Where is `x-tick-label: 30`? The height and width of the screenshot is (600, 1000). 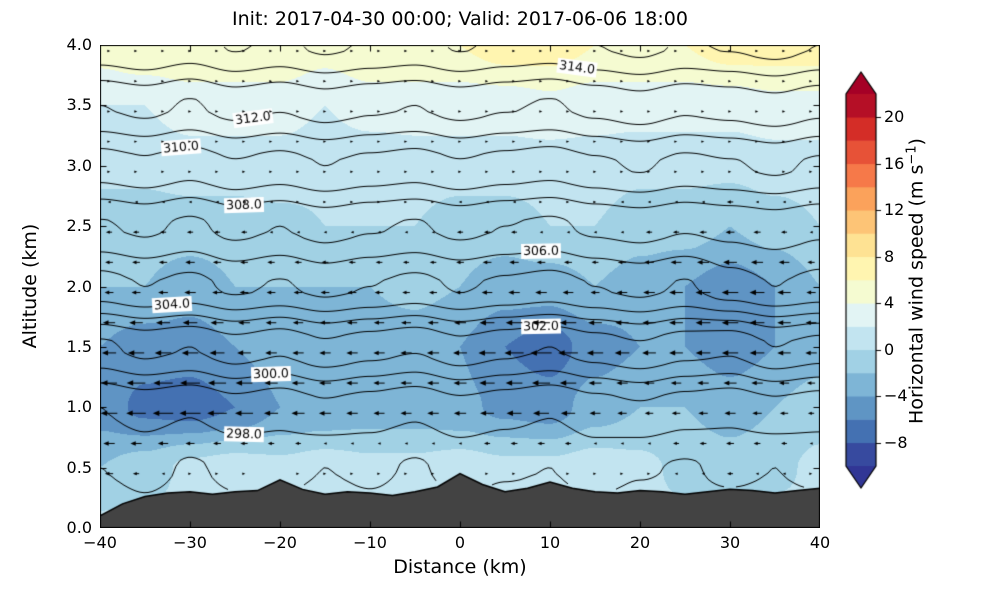 x-tick-label: 30 is located at coordinates (730, 542).